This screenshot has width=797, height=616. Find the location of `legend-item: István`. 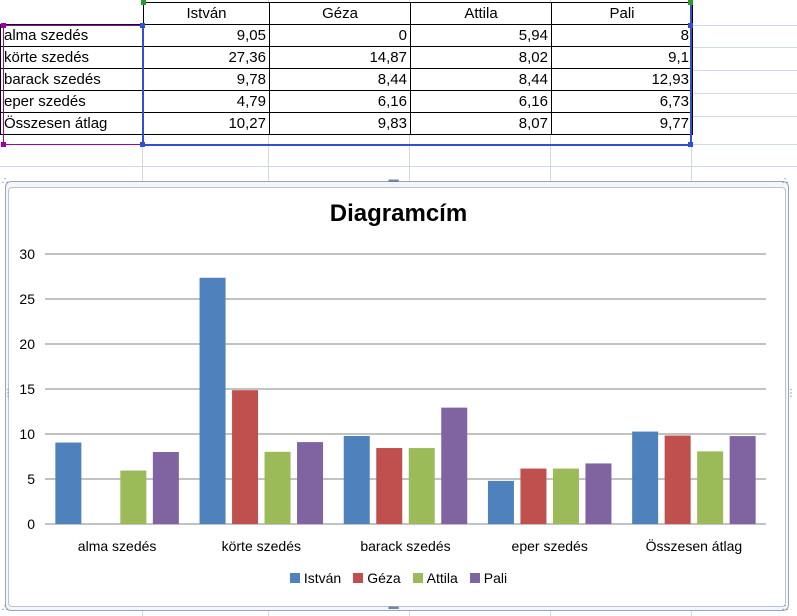

legend-item: István is located at coordinates (315, 578).